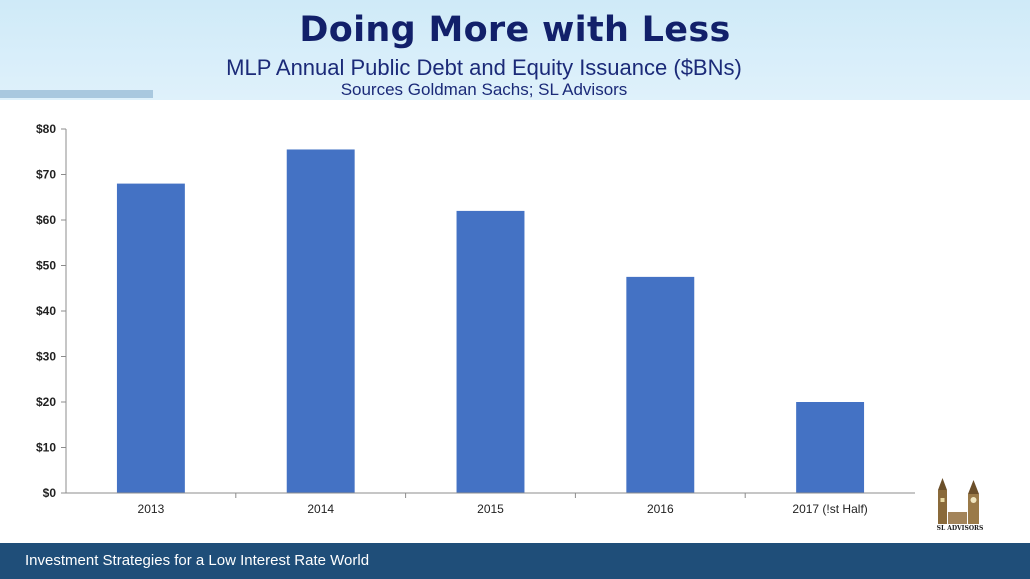 Image resolution: width=1030 pixels, height=579 pixels. What do you see at coordinates (958, 501) in the screenshot?
I see `tower-icon` at bounding box center [958, 501].